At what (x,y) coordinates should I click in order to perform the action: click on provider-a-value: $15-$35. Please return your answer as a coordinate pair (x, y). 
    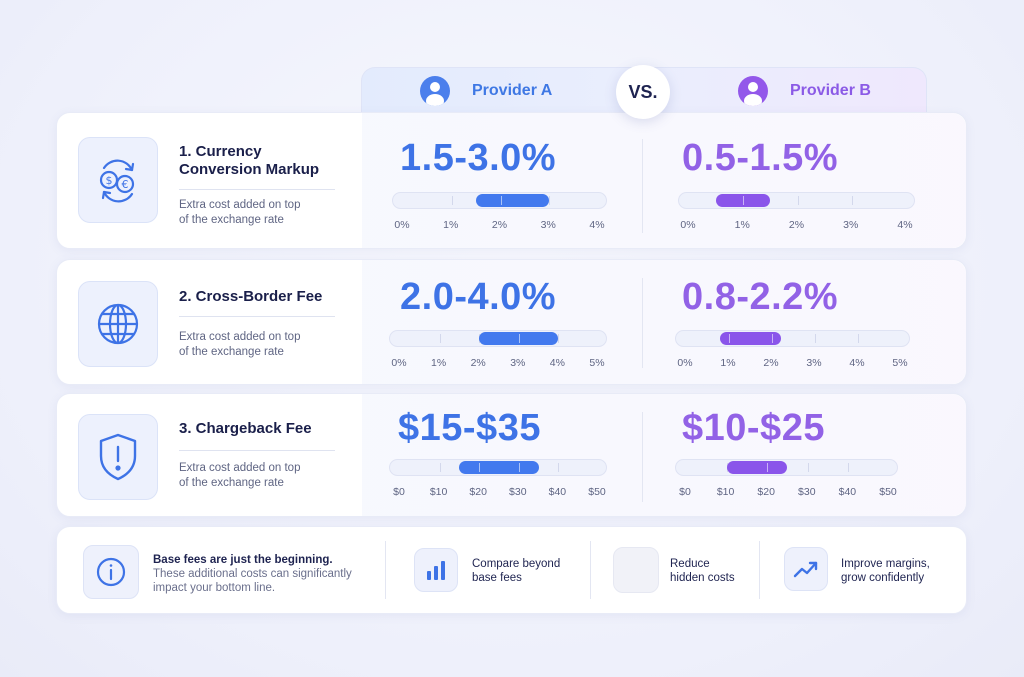
    Looking at the image, I should click on (469, 428).